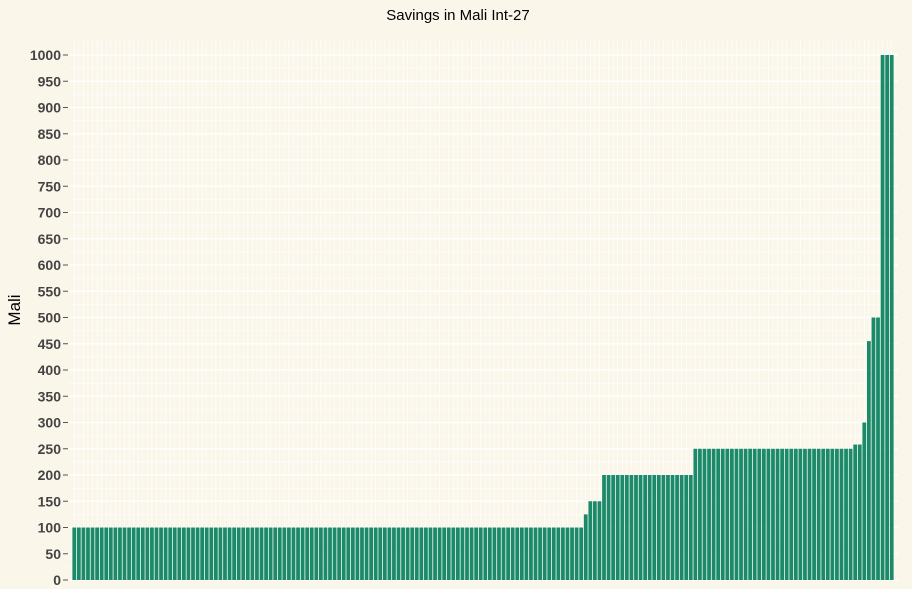  What do you see at coordinates (50, 186) in the screenshot?
I see `y-tick-label: 750` at bounding box center [50, 186].